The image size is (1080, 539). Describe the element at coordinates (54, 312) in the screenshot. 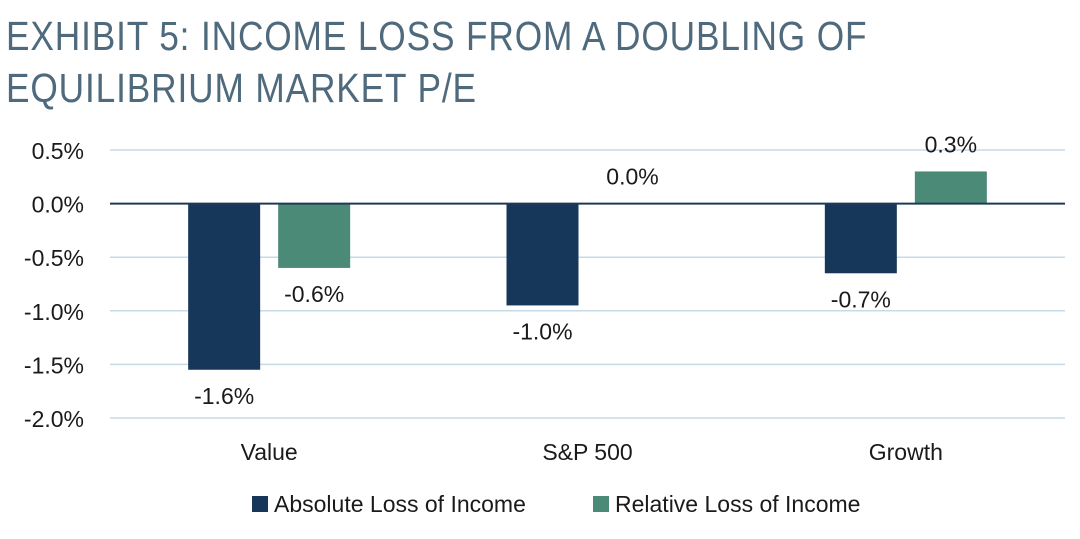

I see `y-tick-label: -1.0%` at that location.